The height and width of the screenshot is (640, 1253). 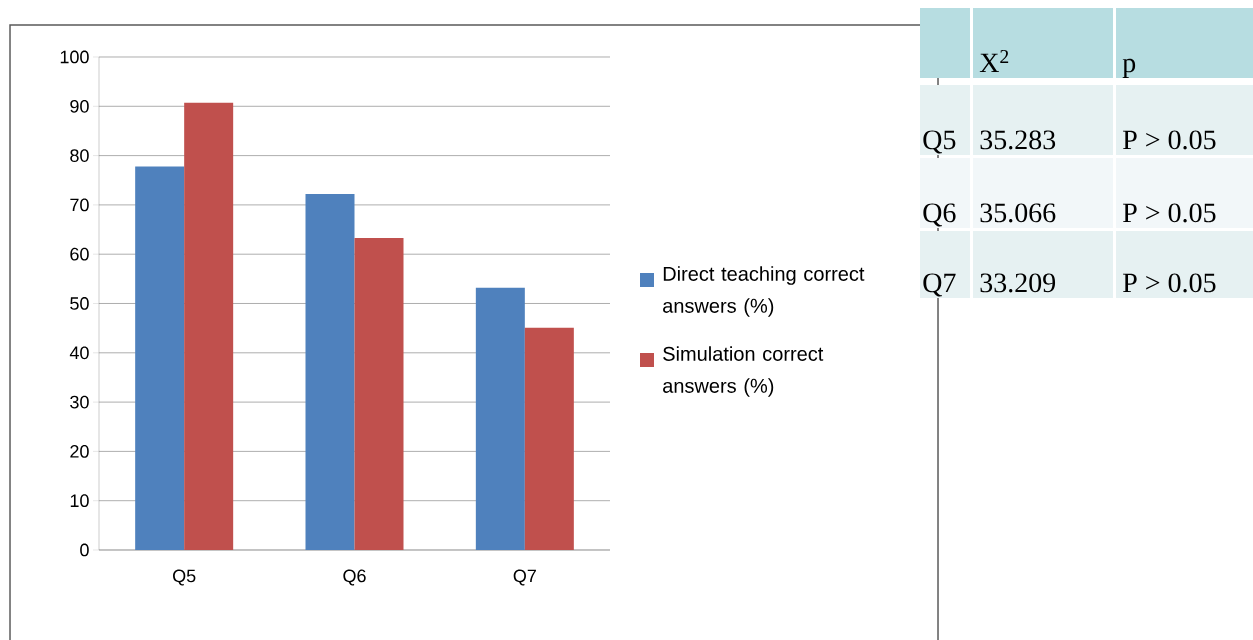 I want to click on y-tick-label: 70, so click(x=79, y=205).